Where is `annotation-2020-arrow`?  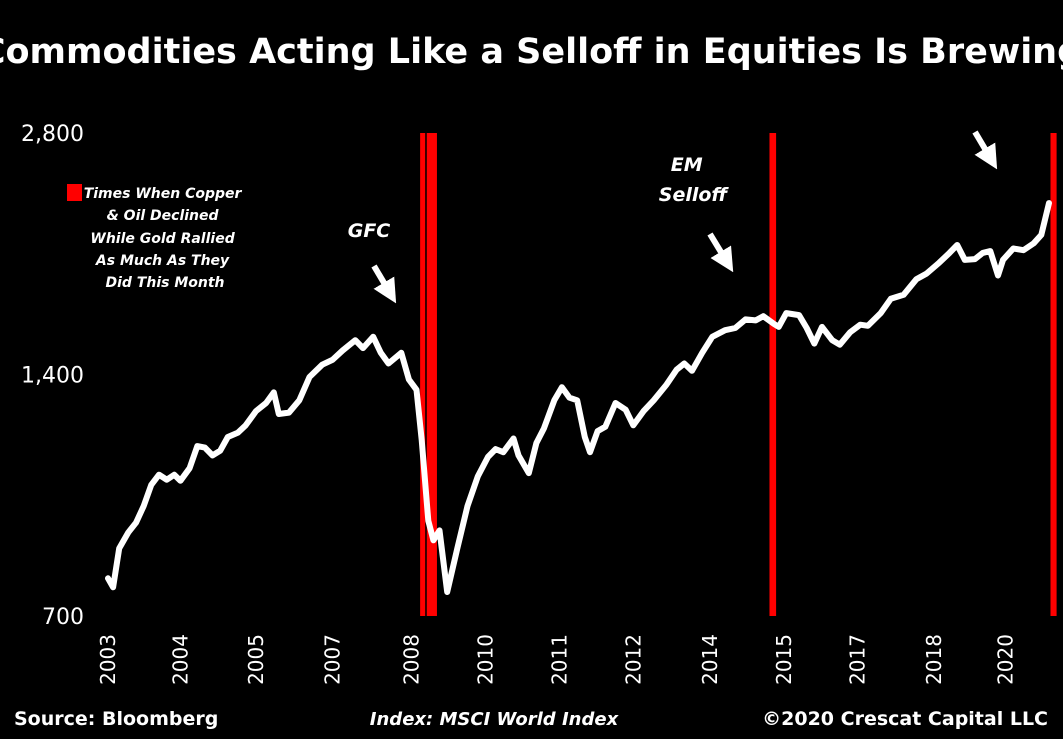 annotation-2020-arrow is located at coordinates (985, 150).